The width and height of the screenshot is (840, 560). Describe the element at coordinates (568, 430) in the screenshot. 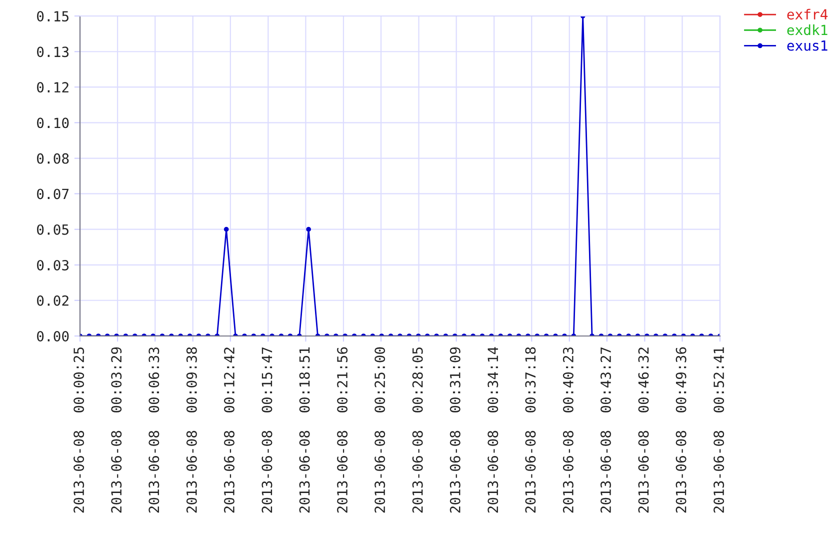

I see `x-tick-label: 2013-06-08 00:40:23` at that location.